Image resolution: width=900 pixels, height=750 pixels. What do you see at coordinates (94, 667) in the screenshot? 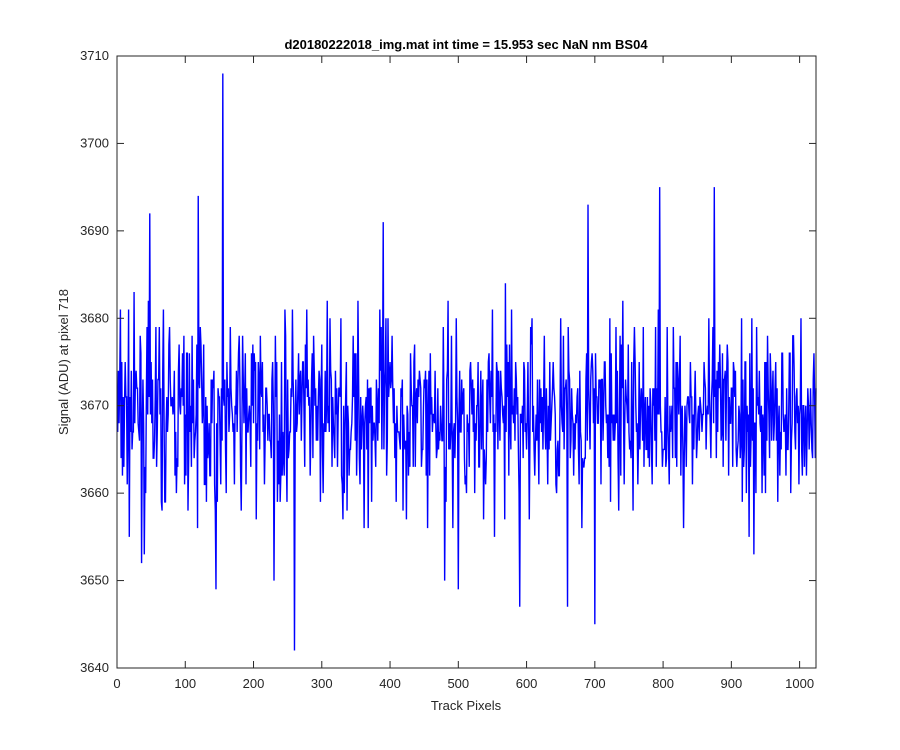
I see `y-tick-label: 3640` at bounding box center [94, 667].